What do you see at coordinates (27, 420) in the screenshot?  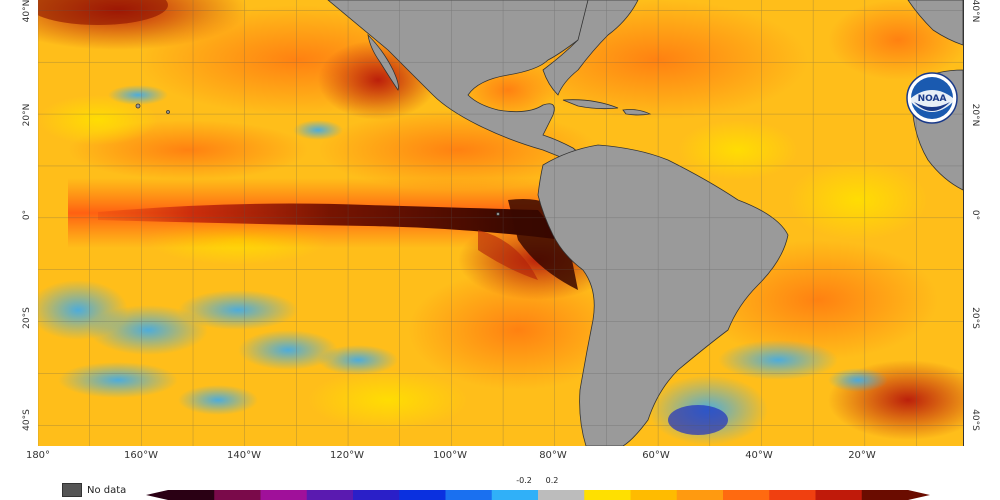 I see `lat-label-40s: 40°S` at bounding box center [27, 420].